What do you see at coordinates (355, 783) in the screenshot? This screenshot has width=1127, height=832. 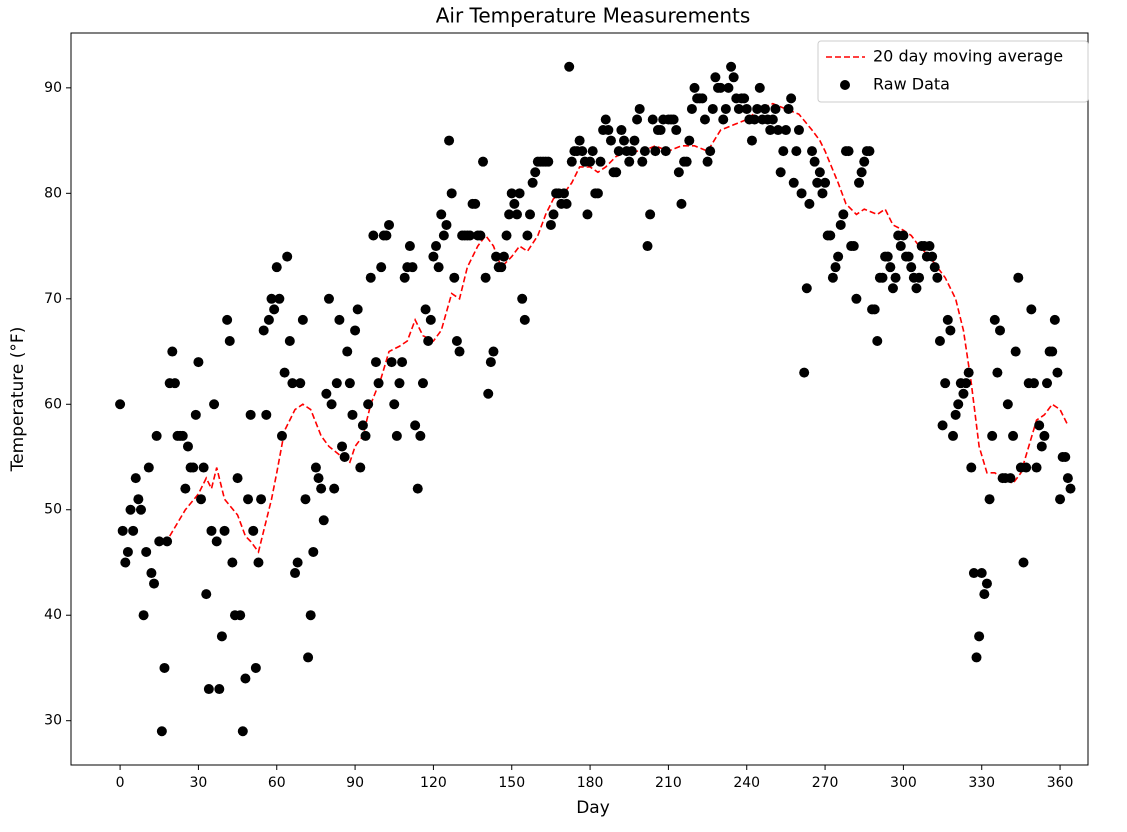 I see `x-tick-label: 90` at bounding box center [355, 783].